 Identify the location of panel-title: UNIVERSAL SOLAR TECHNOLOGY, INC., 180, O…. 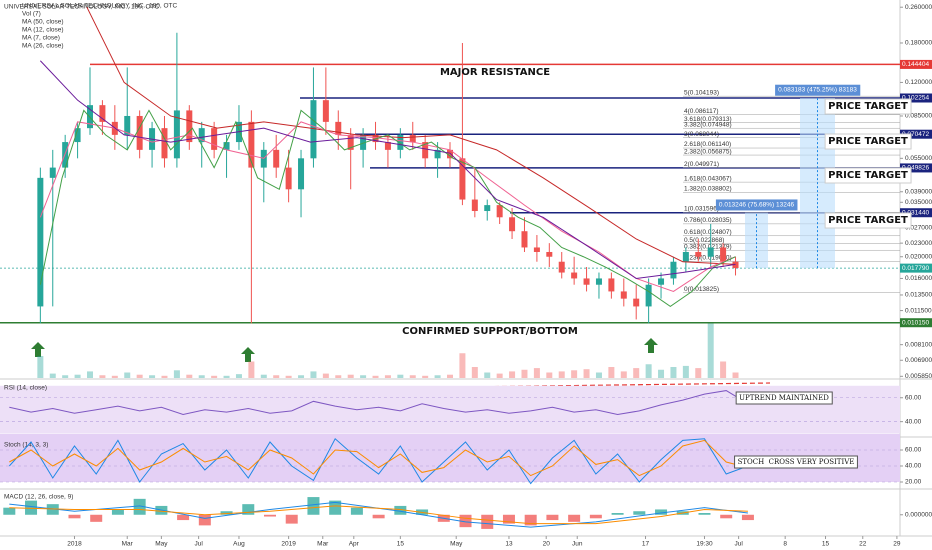
(82, 7).